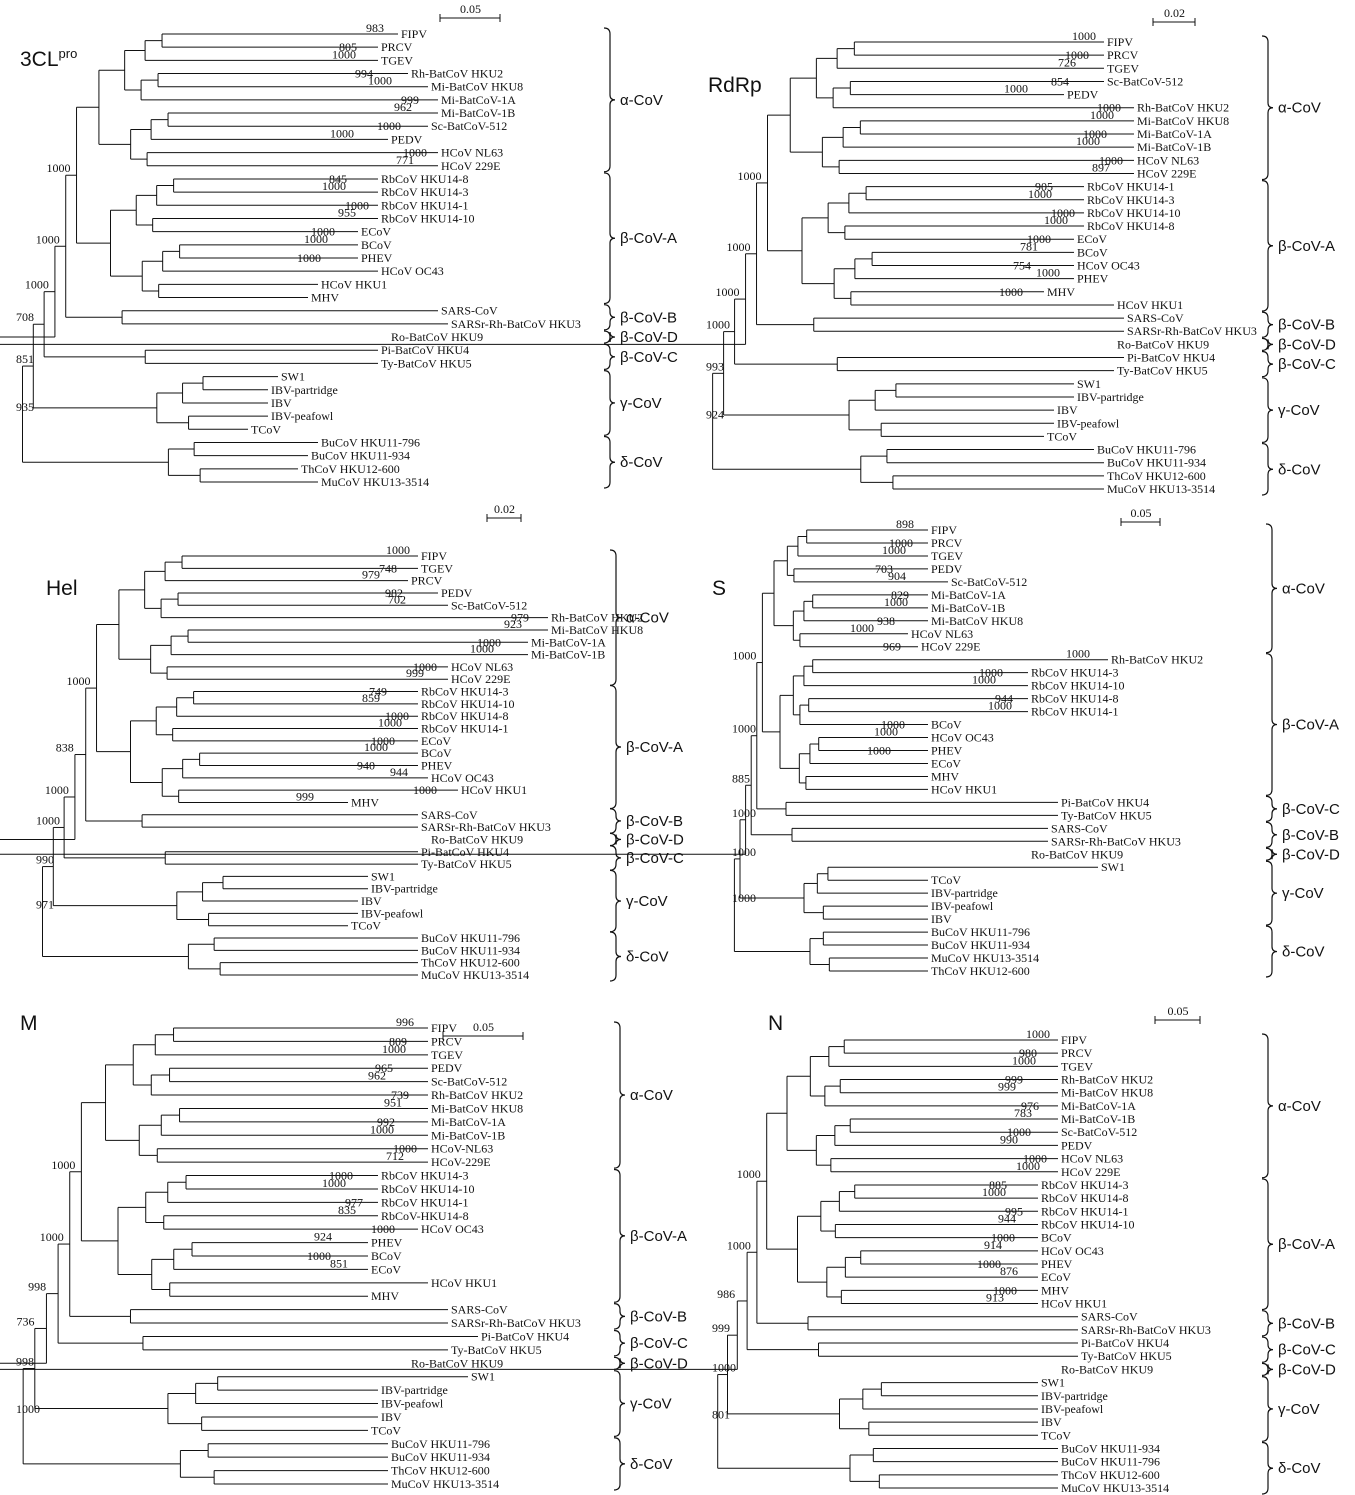 This screenshot has height=1495, width=1355. What do you see at coordinates (905, 524) in the screenshot?
I see `bootstrap-value: 898` at bounding box center [905, 524].